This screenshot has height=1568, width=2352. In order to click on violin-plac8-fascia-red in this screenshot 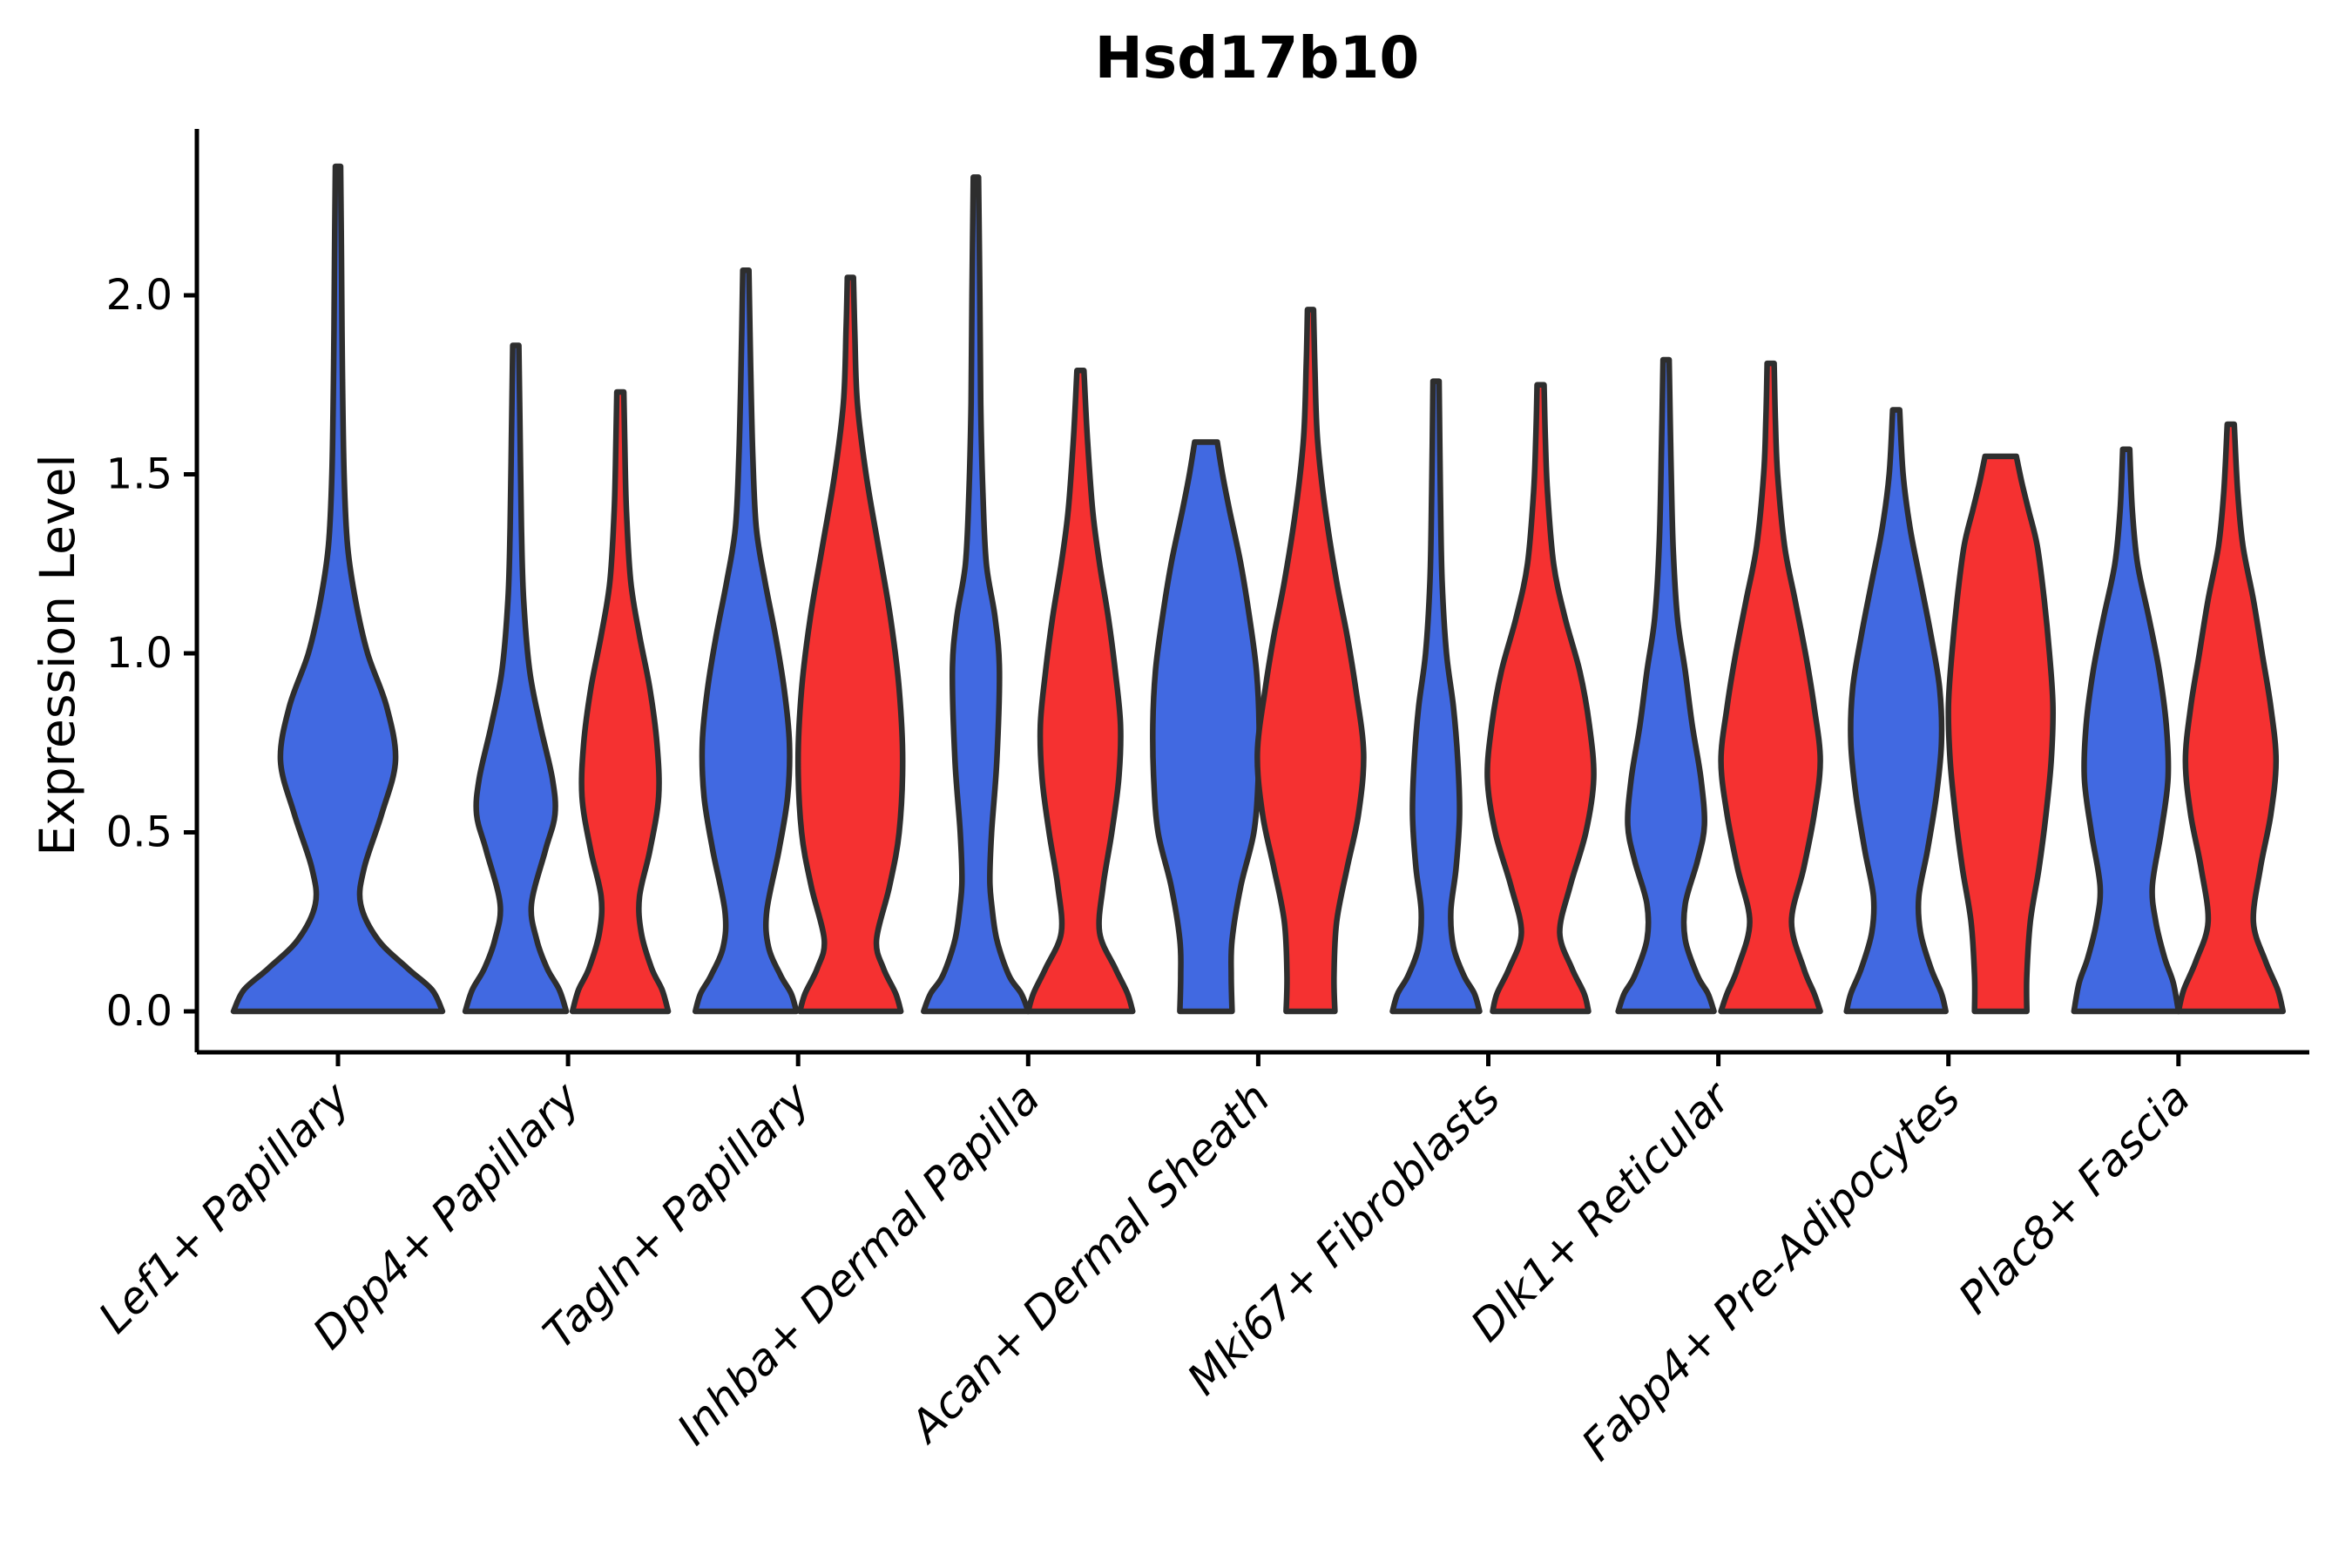, I will do `click(2231, 718)`.